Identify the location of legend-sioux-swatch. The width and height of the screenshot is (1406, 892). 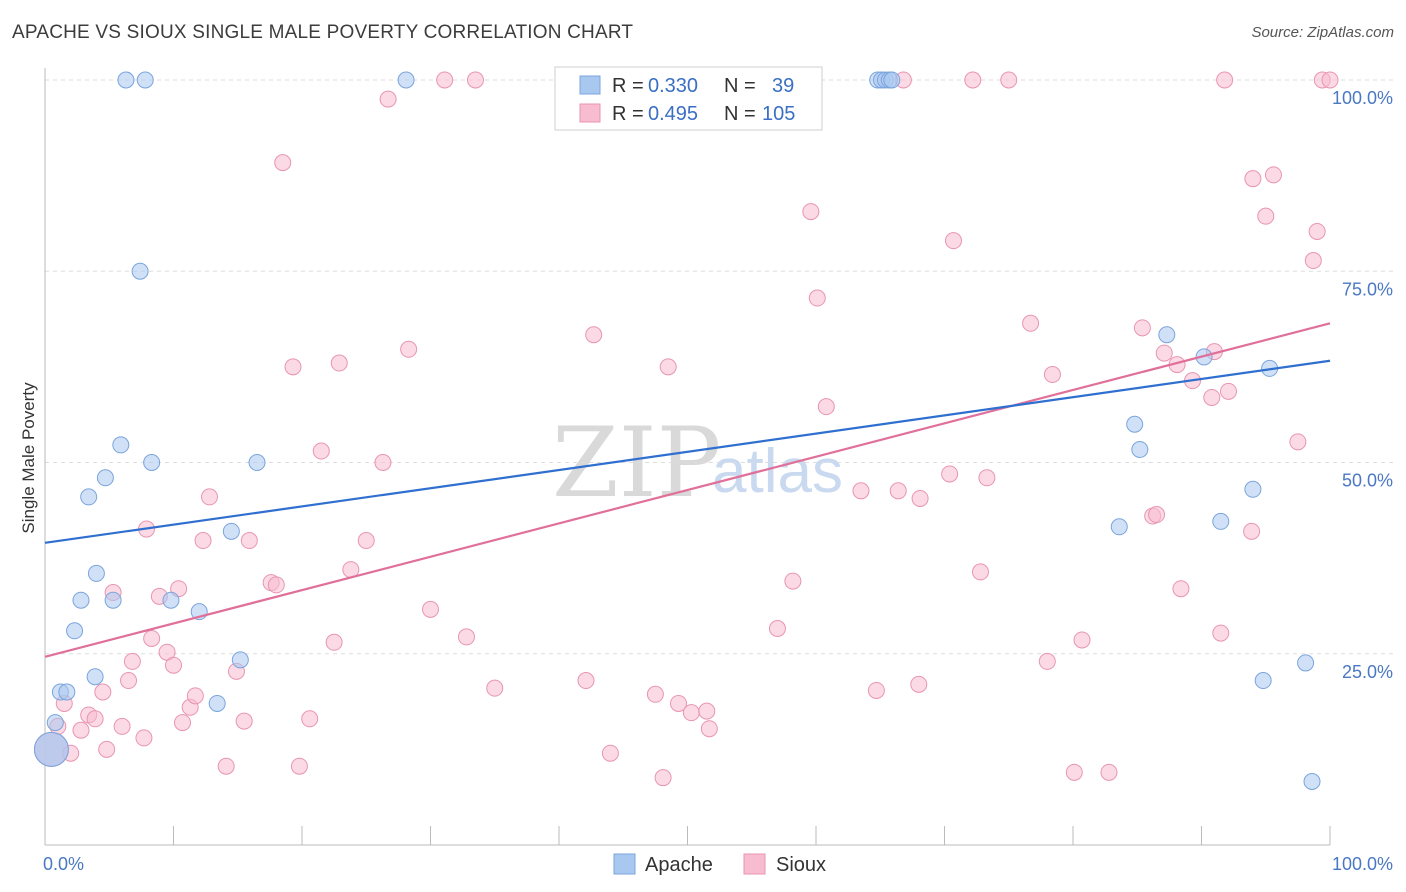
(754, 864).